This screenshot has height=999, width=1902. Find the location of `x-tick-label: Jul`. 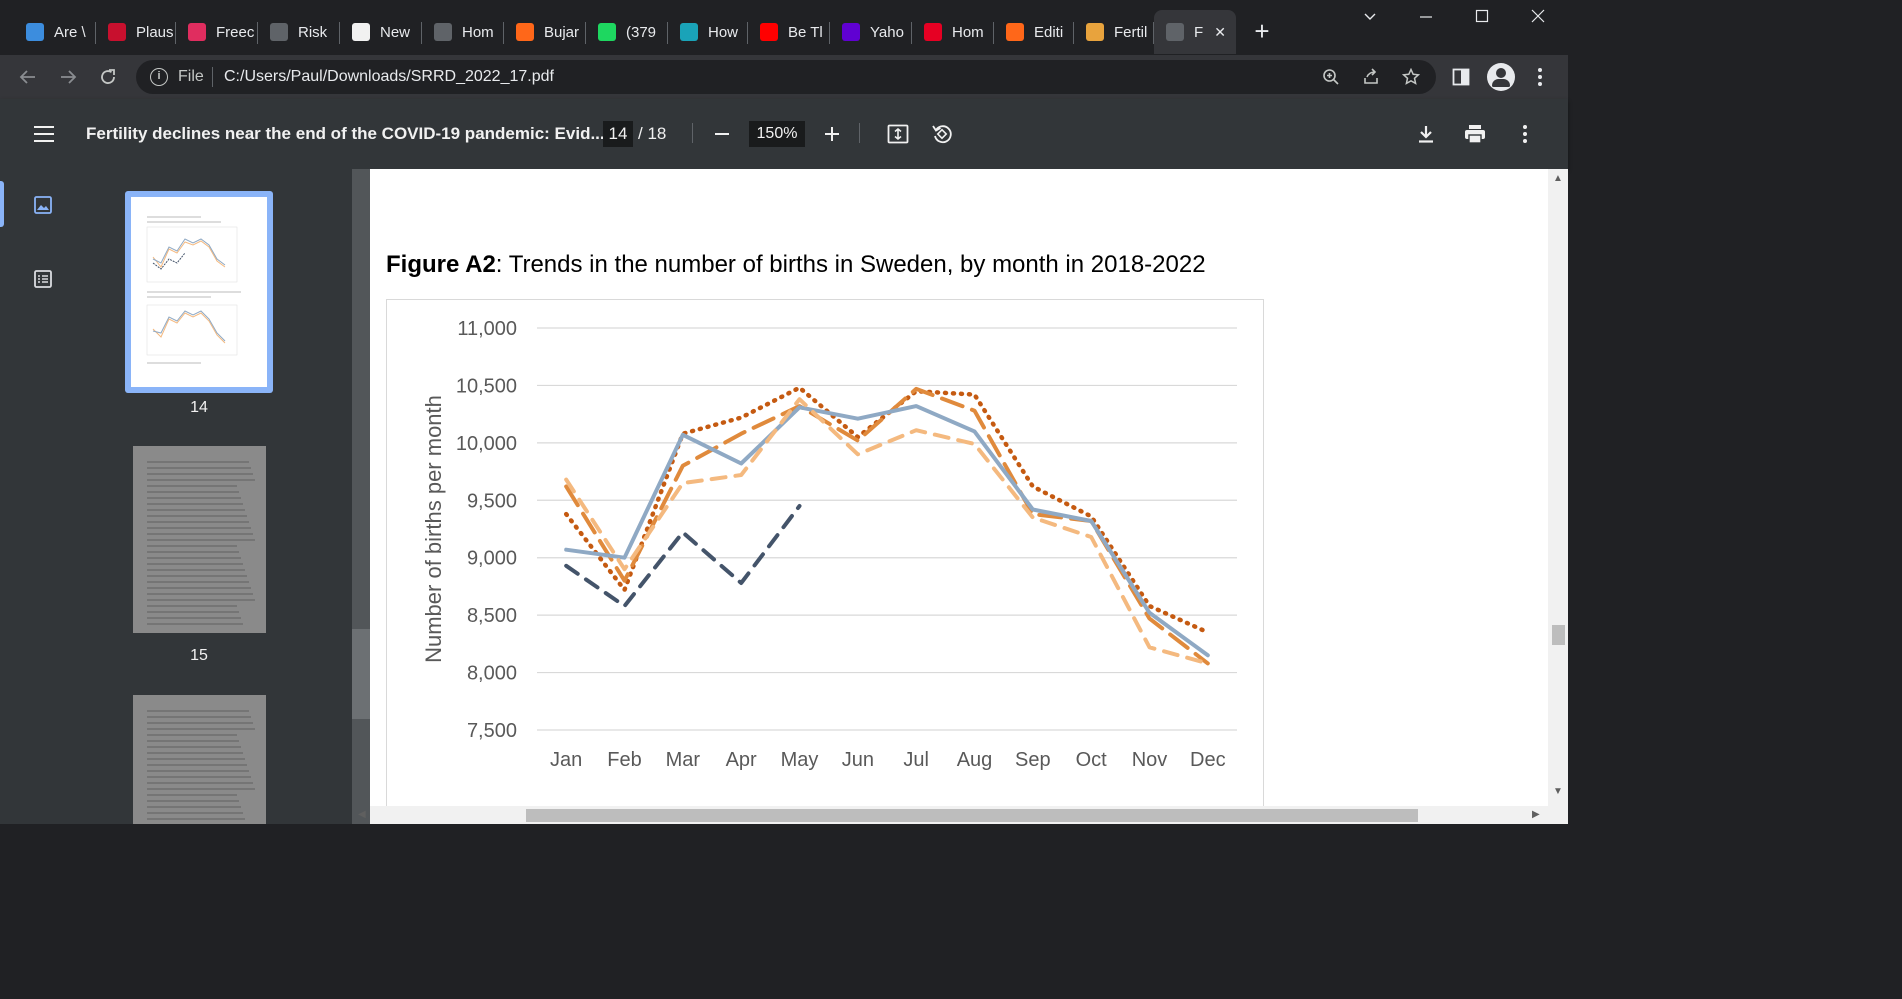

x-tick-label: Jul is located at coordinates (916, 760).